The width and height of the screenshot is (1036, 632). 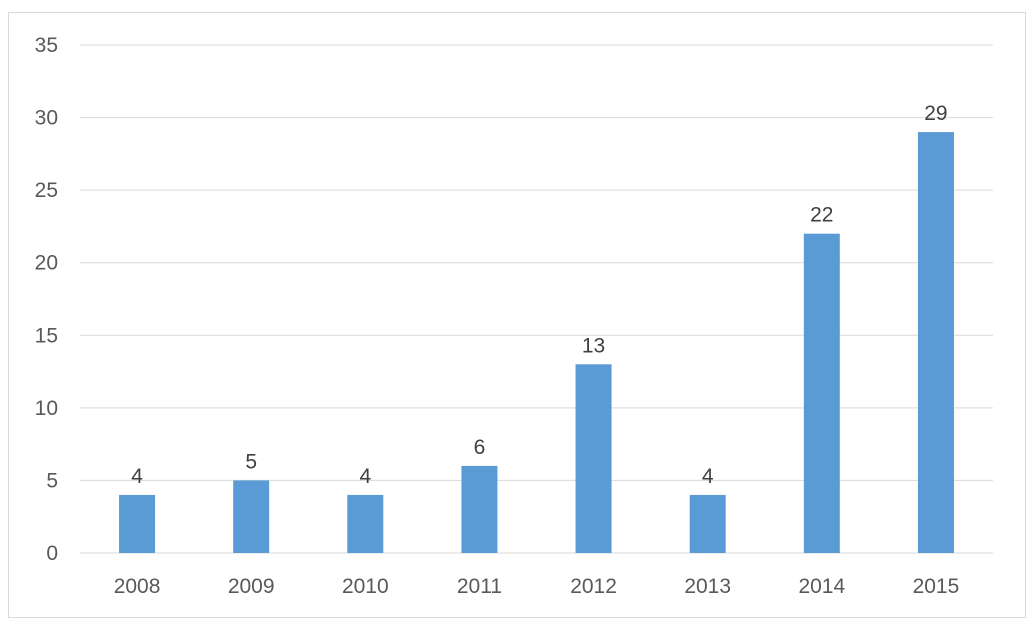 What do you see at coordinates (537, 586) in the screenshot?
I see `x-axis-ticks: 2008 2009 2010 2011 2012 2013 2014 2015` at bounding box center [537, 586].